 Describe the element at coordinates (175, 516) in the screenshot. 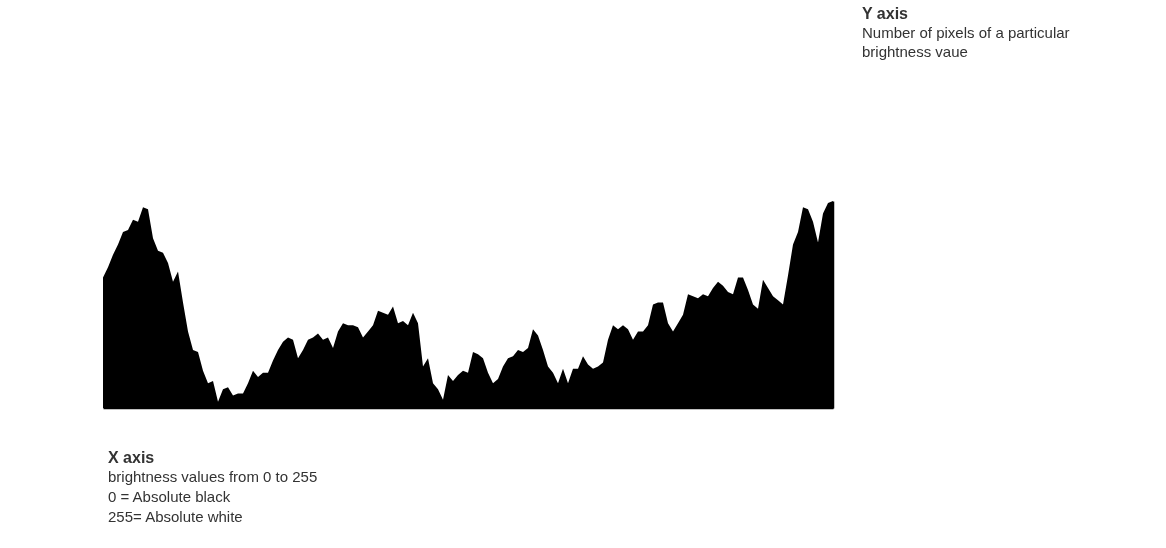

I see `text: 255= Absolute white` at that location.